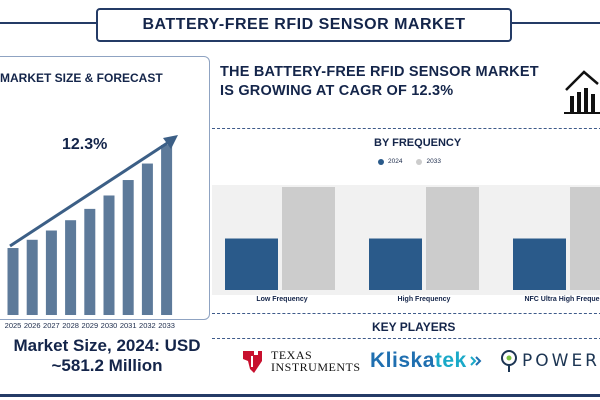 The image size is (600, 400). I want to click on key-players-divider, so click(406, 338).